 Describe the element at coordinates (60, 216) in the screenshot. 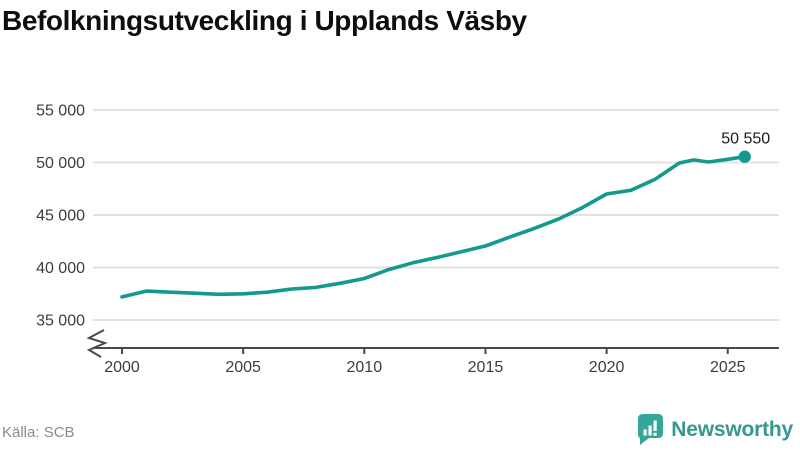

I see `y-axis-label: 45 000` at that location.